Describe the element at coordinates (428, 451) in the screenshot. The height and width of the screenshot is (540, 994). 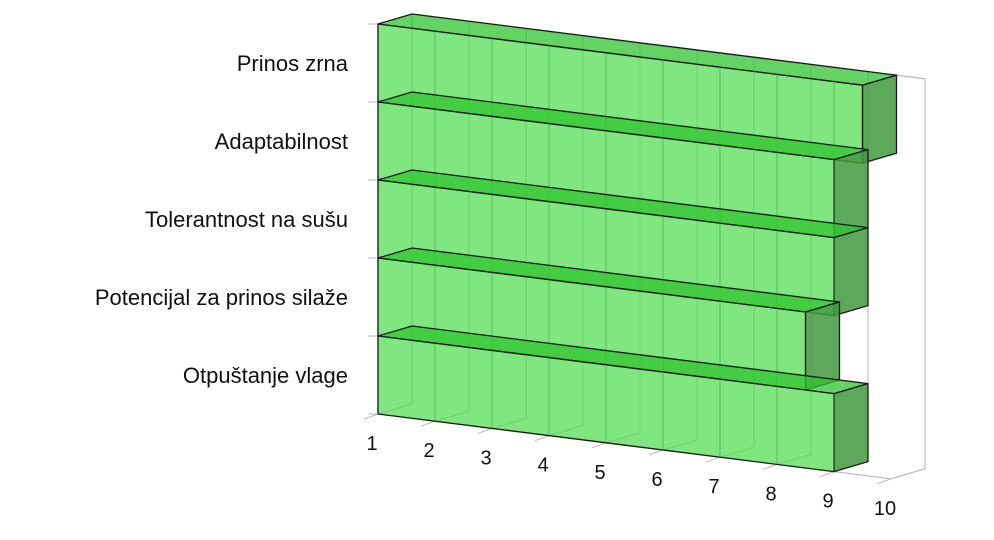
I see `x-tick-label: 2` at that location.